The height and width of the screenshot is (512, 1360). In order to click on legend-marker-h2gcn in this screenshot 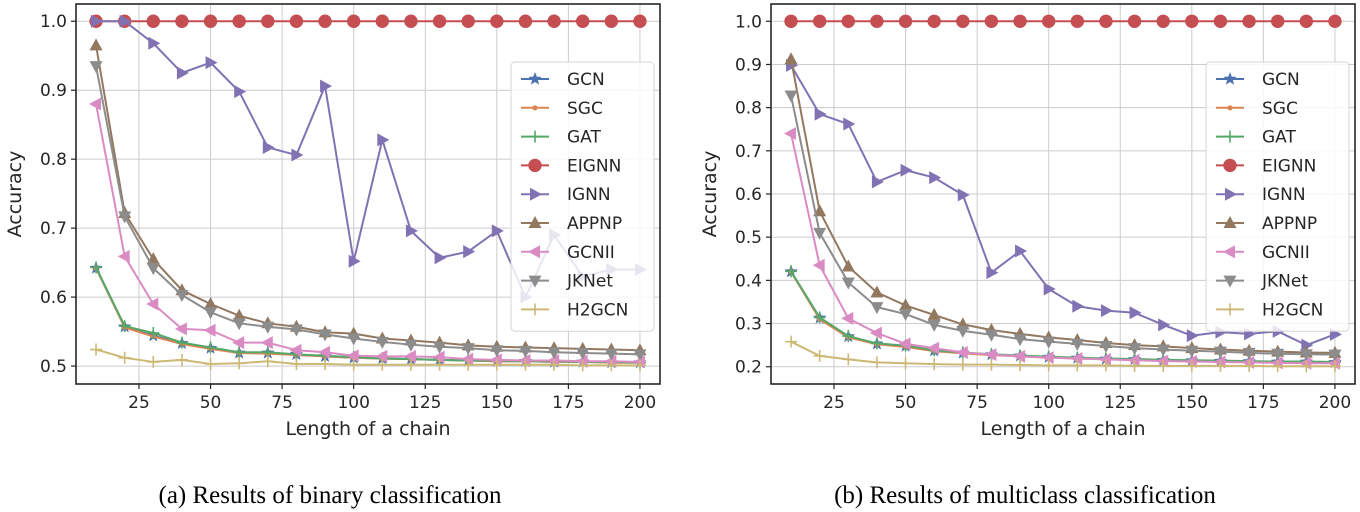, I will do `click(1230, 309)`.